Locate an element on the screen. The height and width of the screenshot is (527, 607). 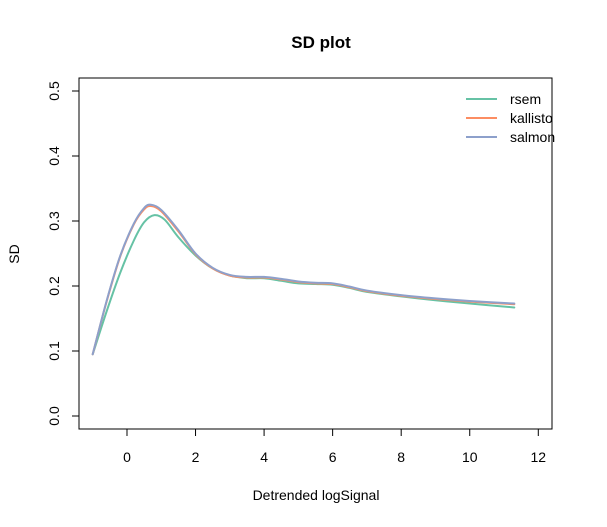
legend-label-salmon: salmon is located at coordinates (532, 137).